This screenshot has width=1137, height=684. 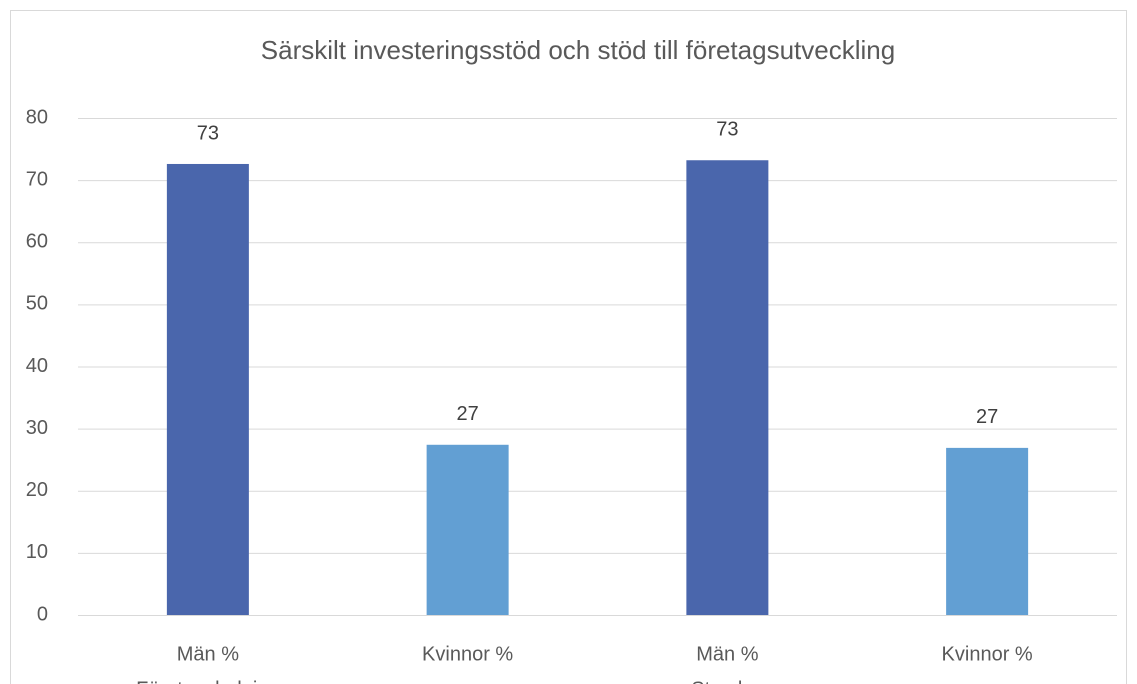 What do you see at coordinates (37, 490) in the screenshot?
I see `y-tick-label: 20` at bounding box center [37, 490].